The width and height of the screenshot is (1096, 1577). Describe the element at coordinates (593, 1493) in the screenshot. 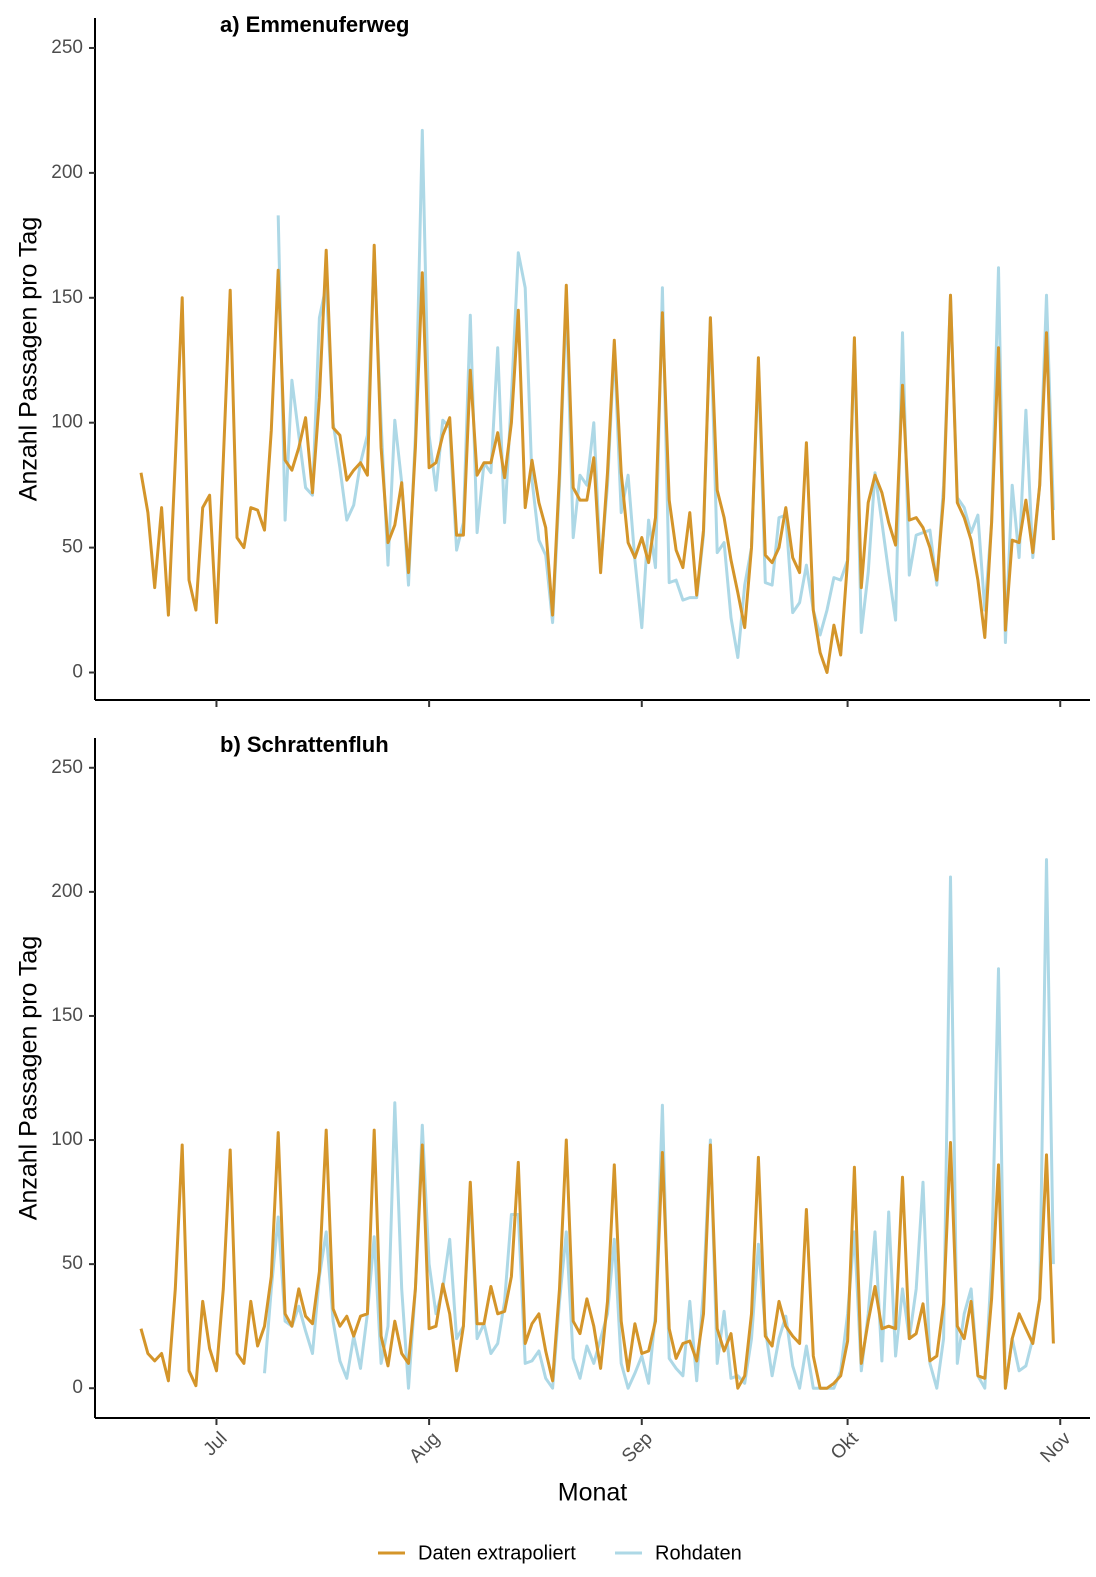

I see `x-axis-label: Monat` at that location.